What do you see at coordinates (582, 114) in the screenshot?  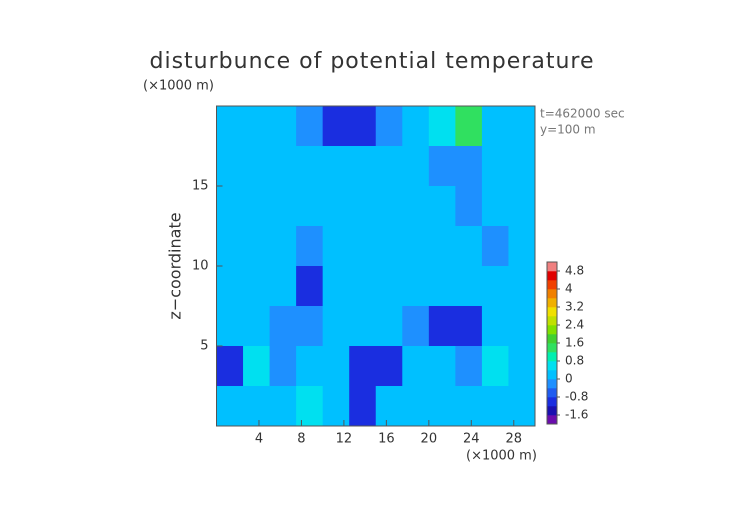 I see `annotation: t=462000 sec` at bounding box center [582, 114].